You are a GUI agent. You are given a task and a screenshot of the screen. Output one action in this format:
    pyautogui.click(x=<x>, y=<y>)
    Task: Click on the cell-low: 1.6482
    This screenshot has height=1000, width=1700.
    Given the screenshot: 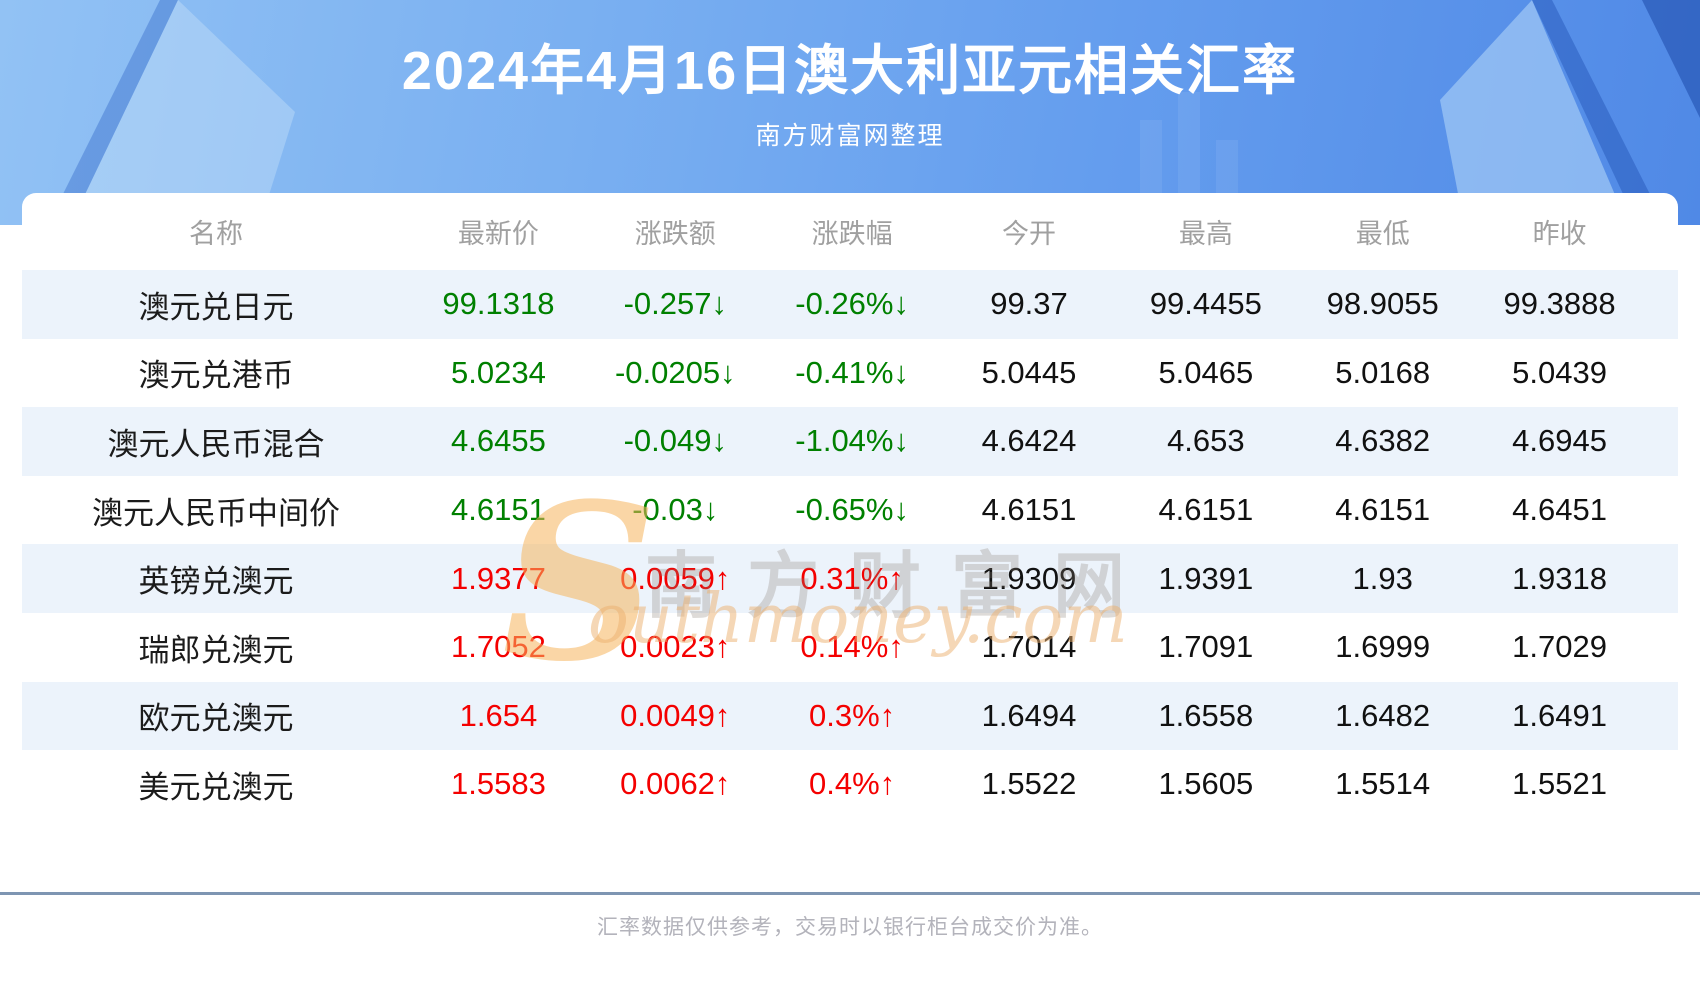 What is the action you would take?
    pyautogui.click(x=1383, y=715)
    